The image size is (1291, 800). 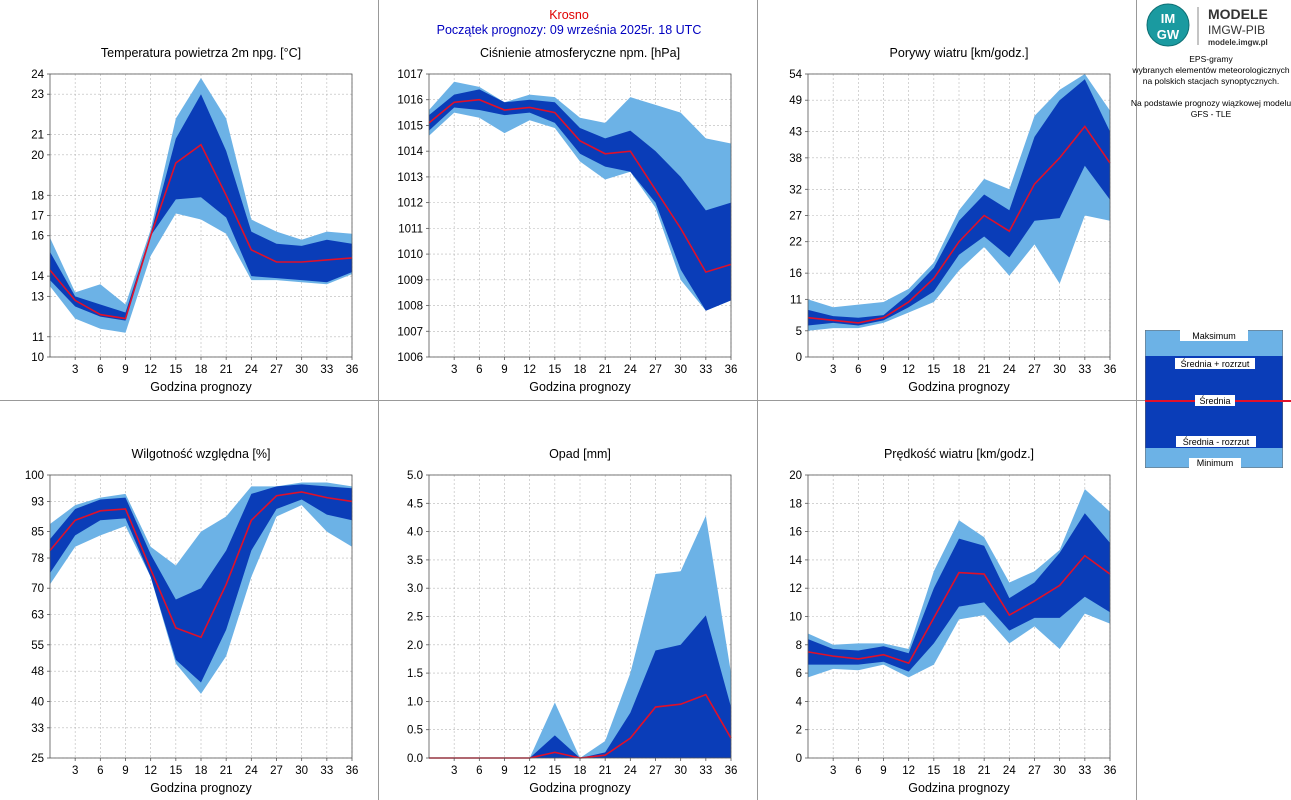 What do you see at coordinates (795, 618) in the screenshot?
I see `y-tick-label: 10` at bounding box center [795, 618].